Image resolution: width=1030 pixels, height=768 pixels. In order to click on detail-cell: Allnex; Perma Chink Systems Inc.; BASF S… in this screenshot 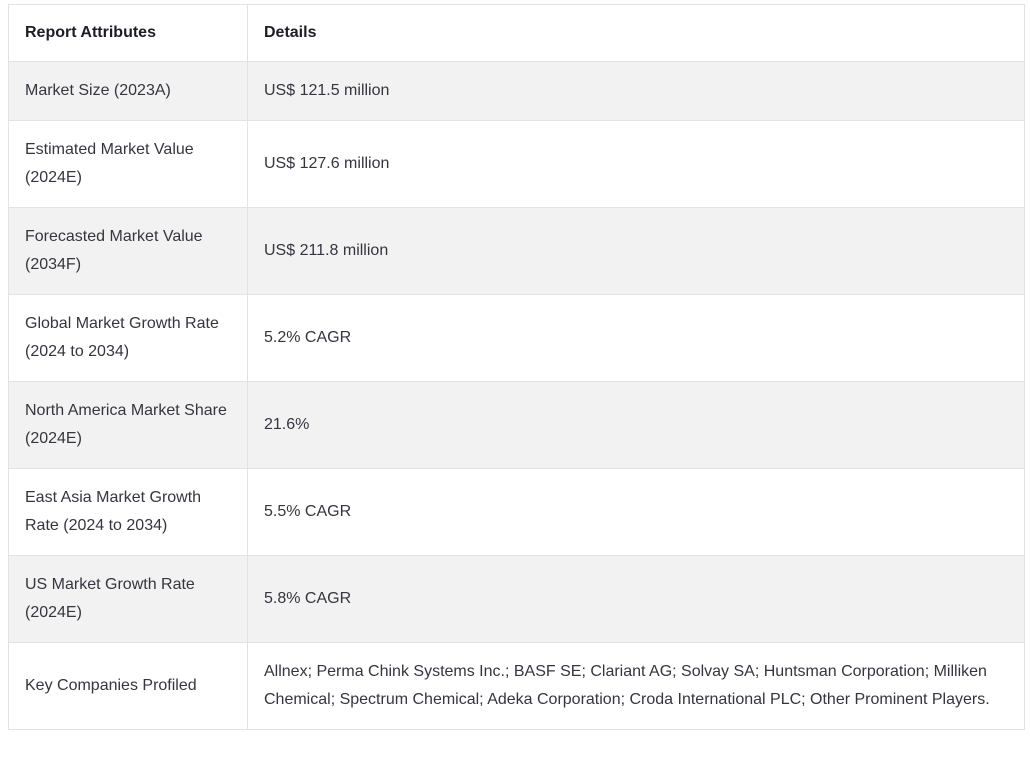, I will do `click(636, 686)`.